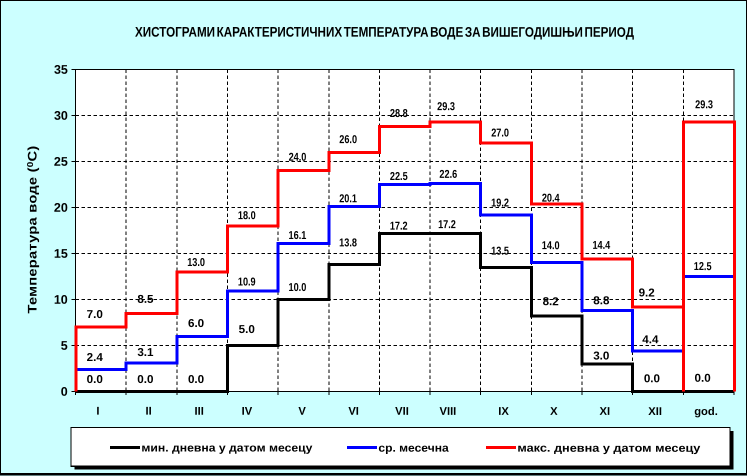  I want to click on svg-text: 26.0, so click(348, 140).